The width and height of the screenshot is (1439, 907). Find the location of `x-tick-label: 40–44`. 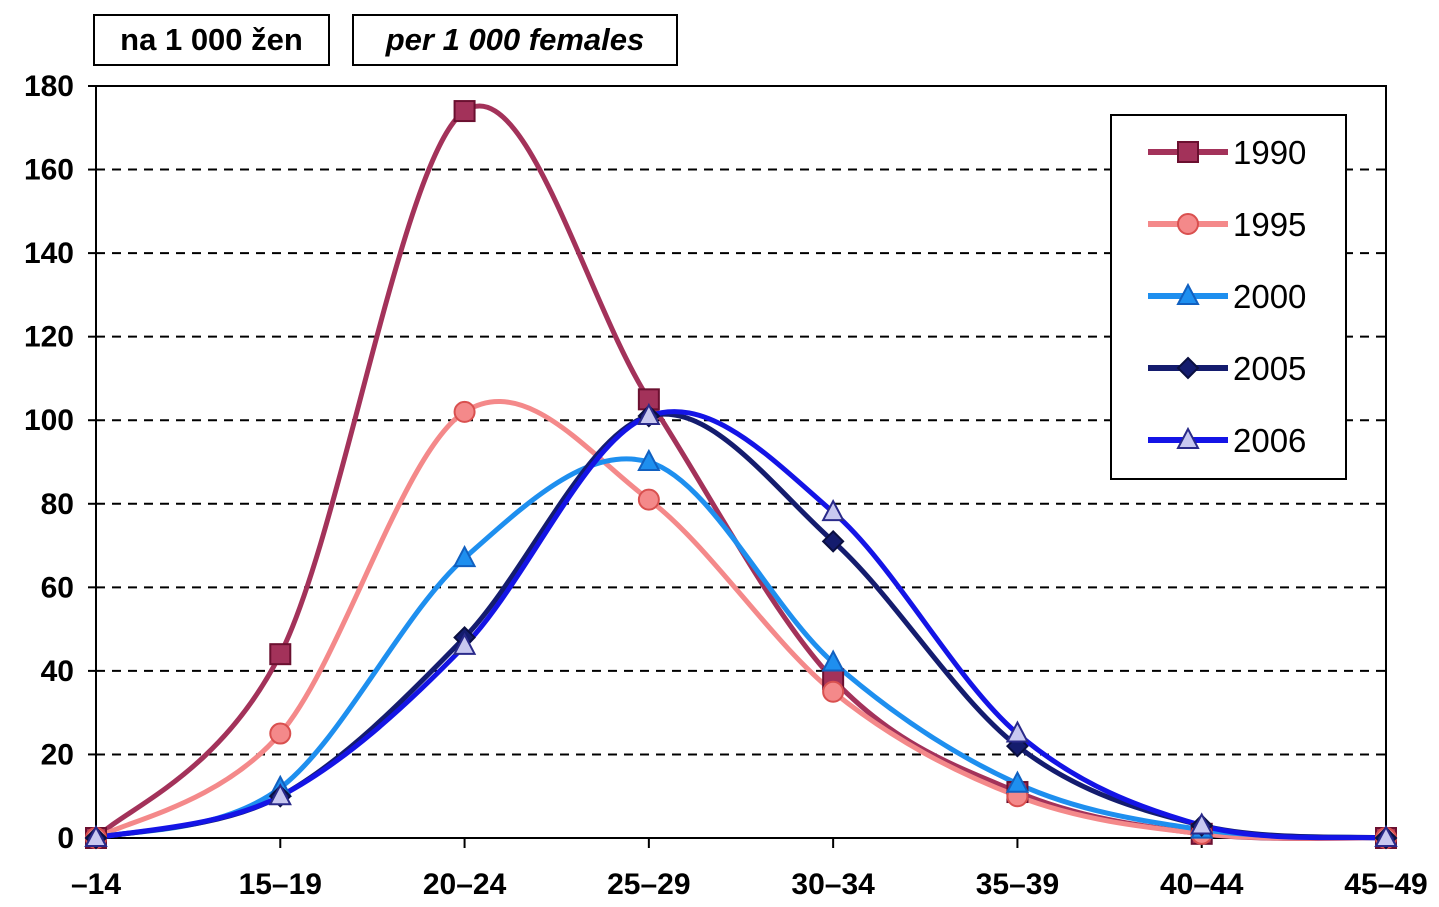

x-tick-label: 40–44 is located at coordinates (1202, 884).